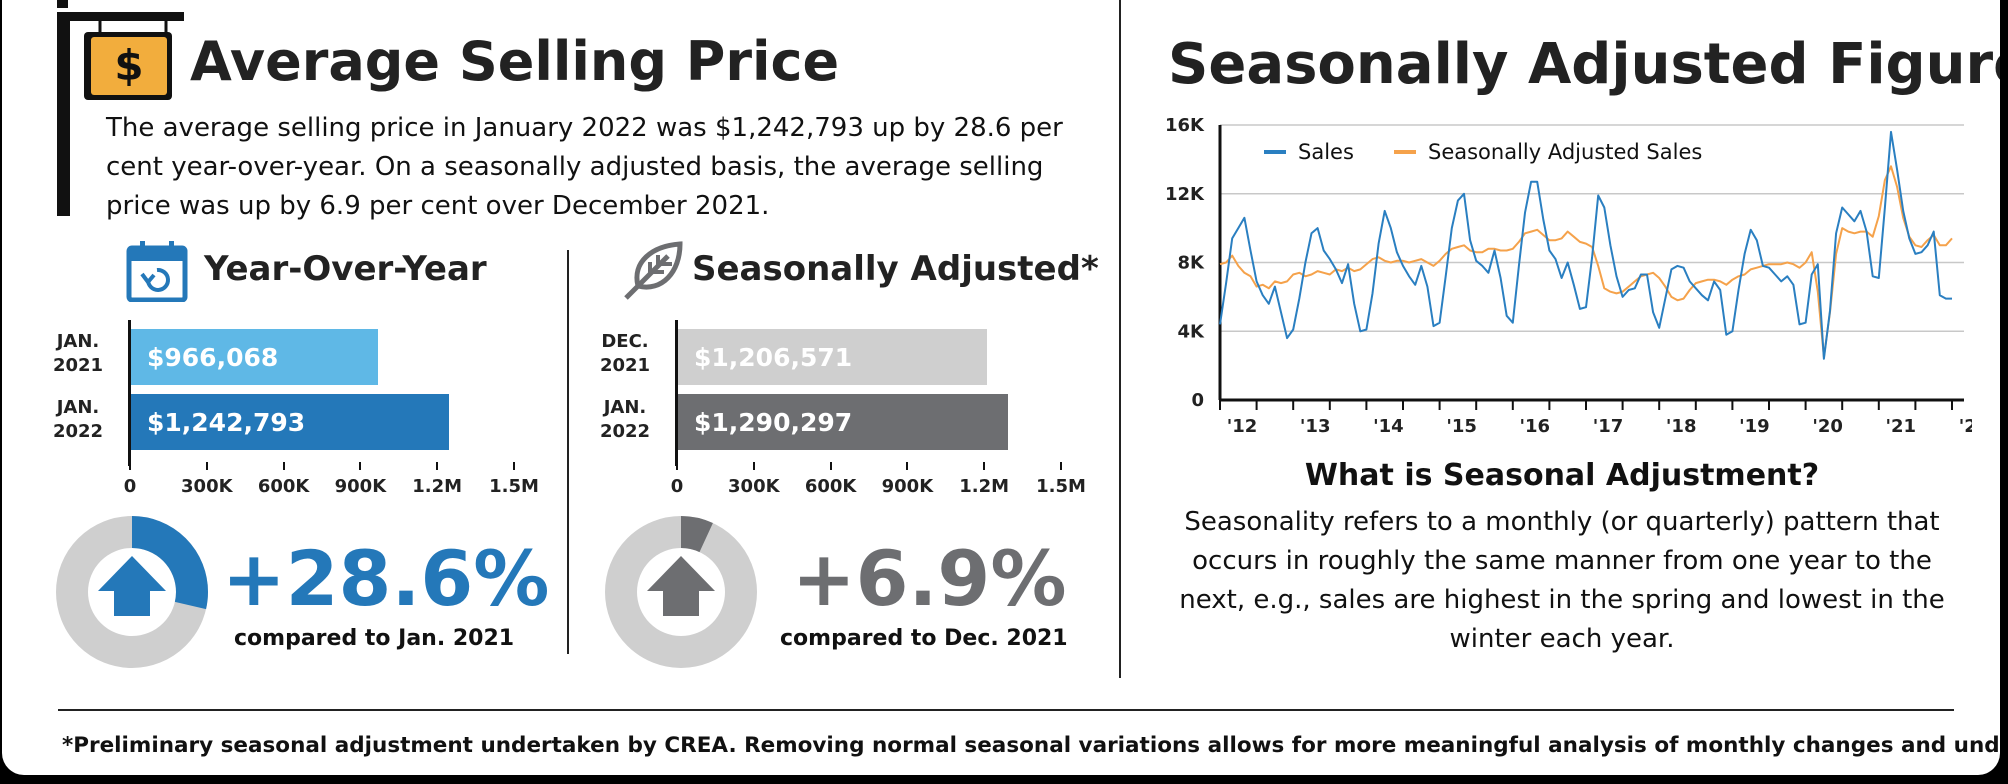 The width and height of the screenshot is (2008, 784). I want to click on x-tick-label: '18, so click(1681, 426).